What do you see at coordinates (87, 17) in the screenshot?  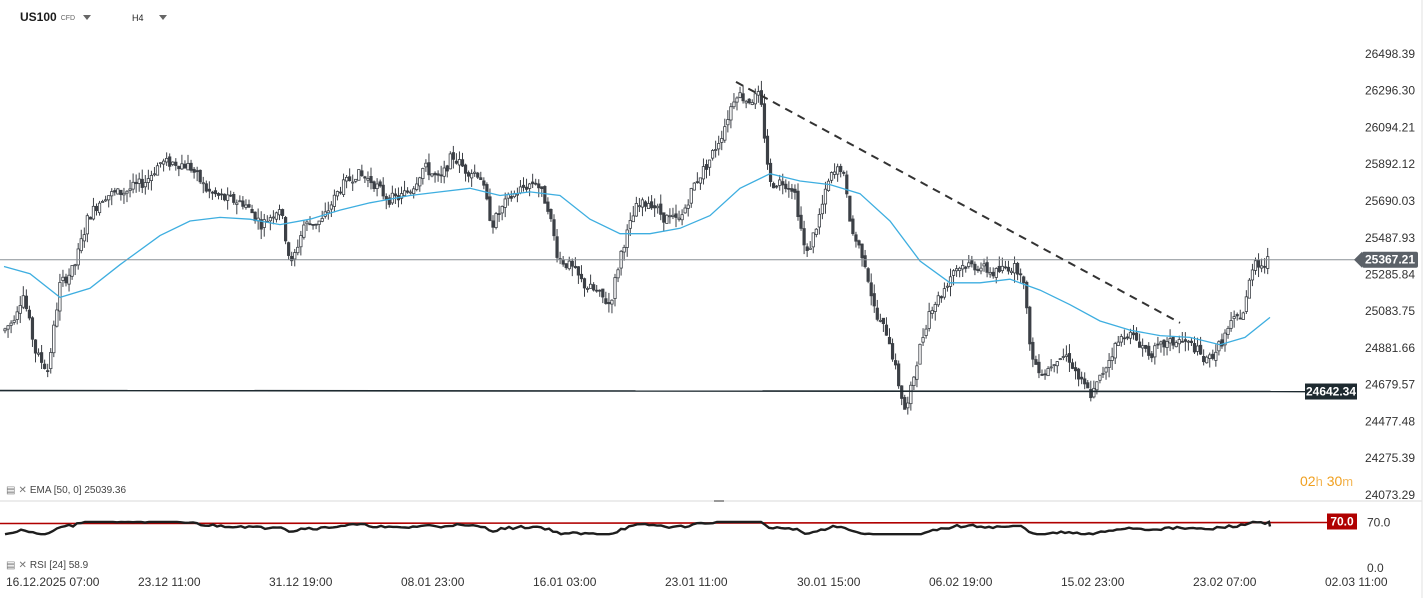 I see `symbol-dropdown-icon` at bounding box center [87, 17].